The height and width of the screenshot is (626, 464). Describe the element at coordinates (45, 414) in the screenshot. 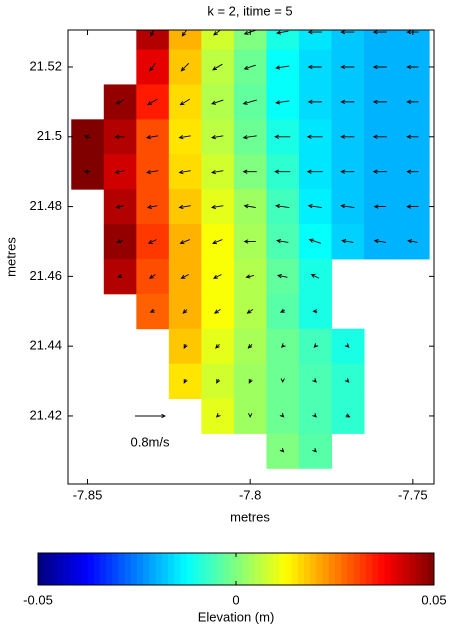

I see `y-tick-label: 21.42` at that location.